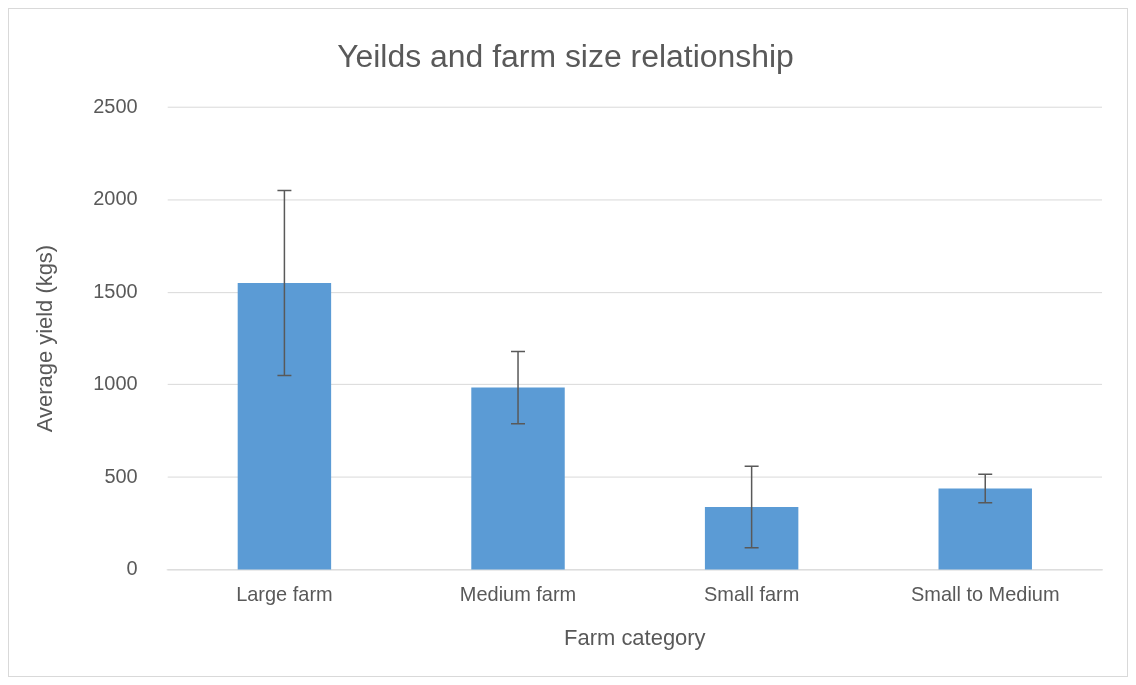 This screenshot has width=1136, height=685. What do you see at coordinates (635, 637) in the screenshot?
I see `x-axis-title: Farm category` at bounding box center [635, 637].